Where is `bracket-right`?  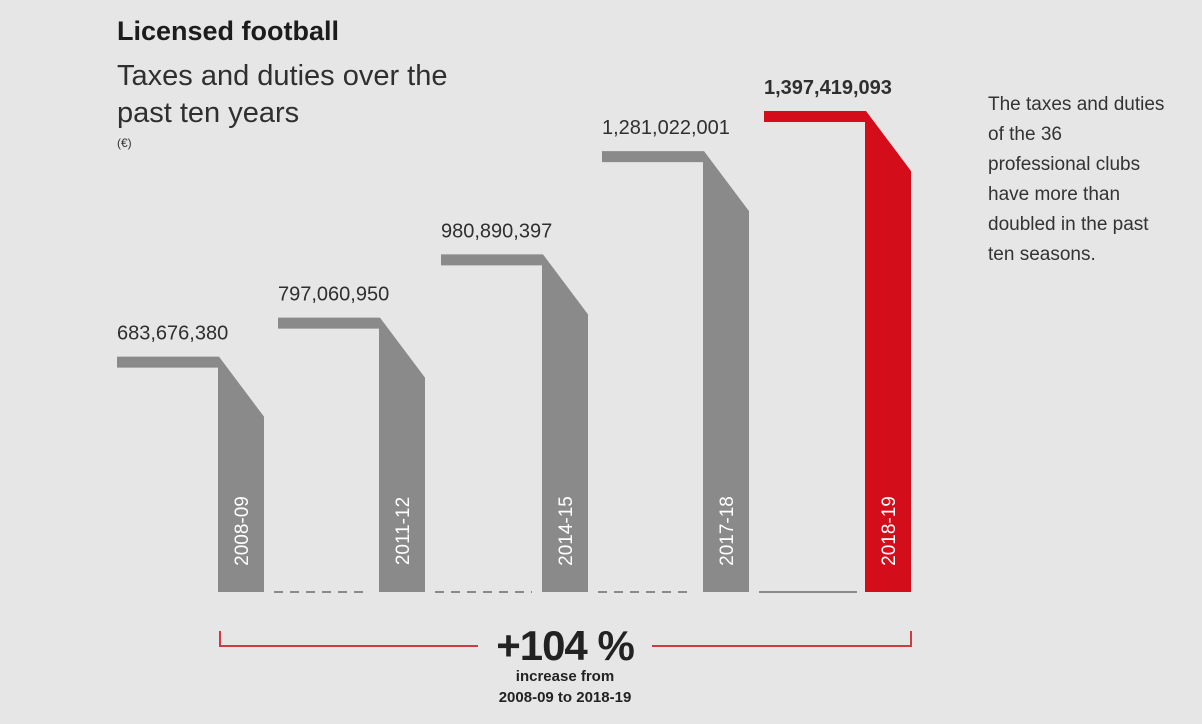 bracket-right is located at coordinates (782, 639).